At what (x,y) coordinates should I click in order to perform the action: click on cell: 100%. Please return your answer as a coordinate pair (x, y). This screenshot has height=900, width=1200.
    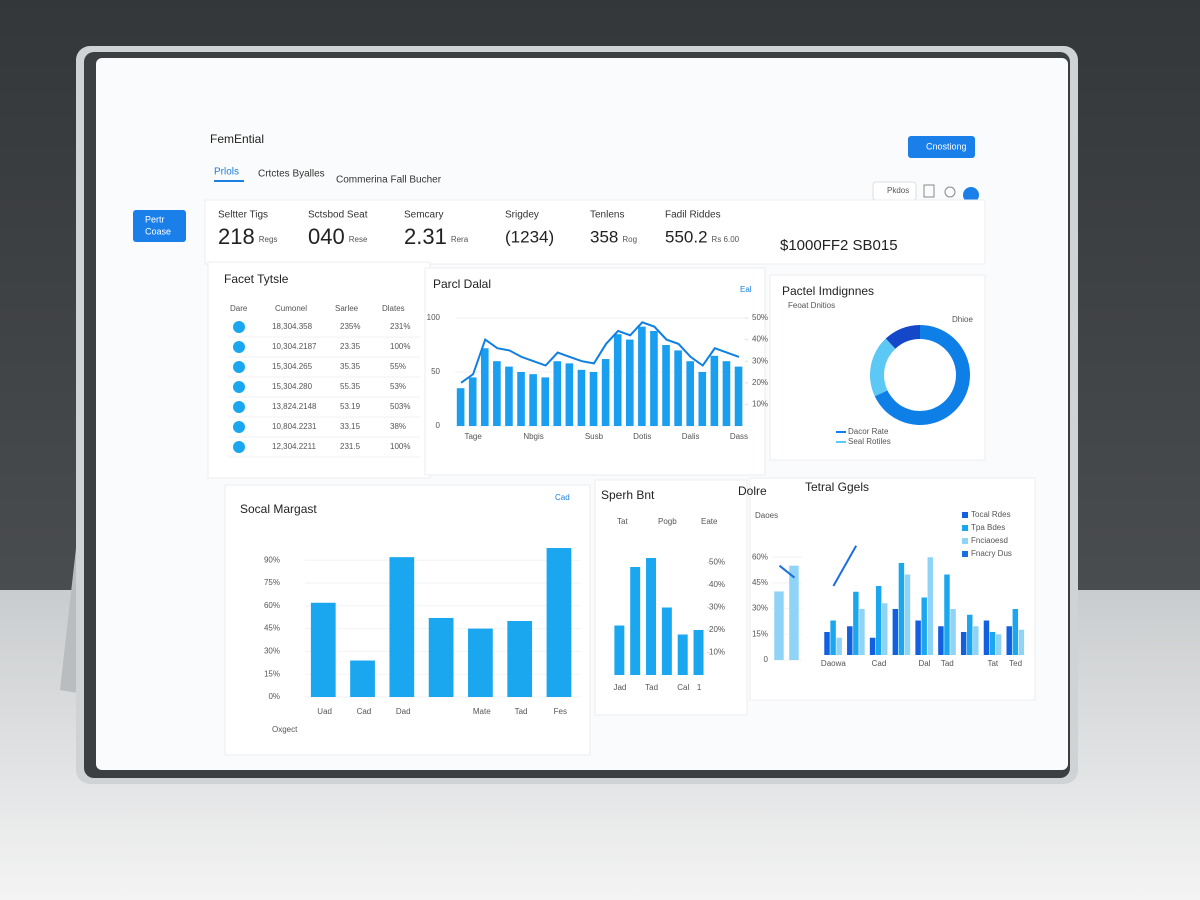
    Looking at the image, I should click on (400, 446).